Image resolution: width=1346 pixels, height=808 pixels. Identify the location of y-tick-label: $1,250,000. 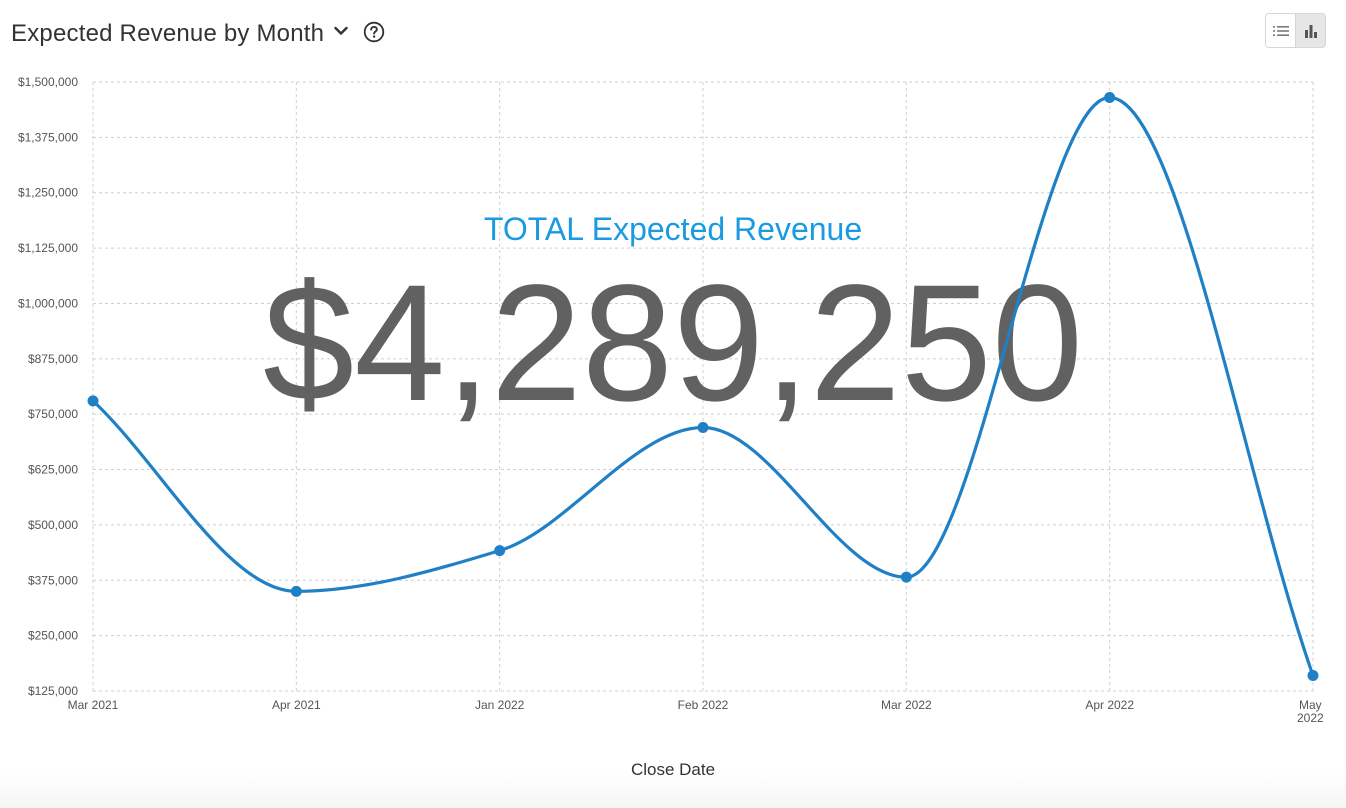
(48, 193).